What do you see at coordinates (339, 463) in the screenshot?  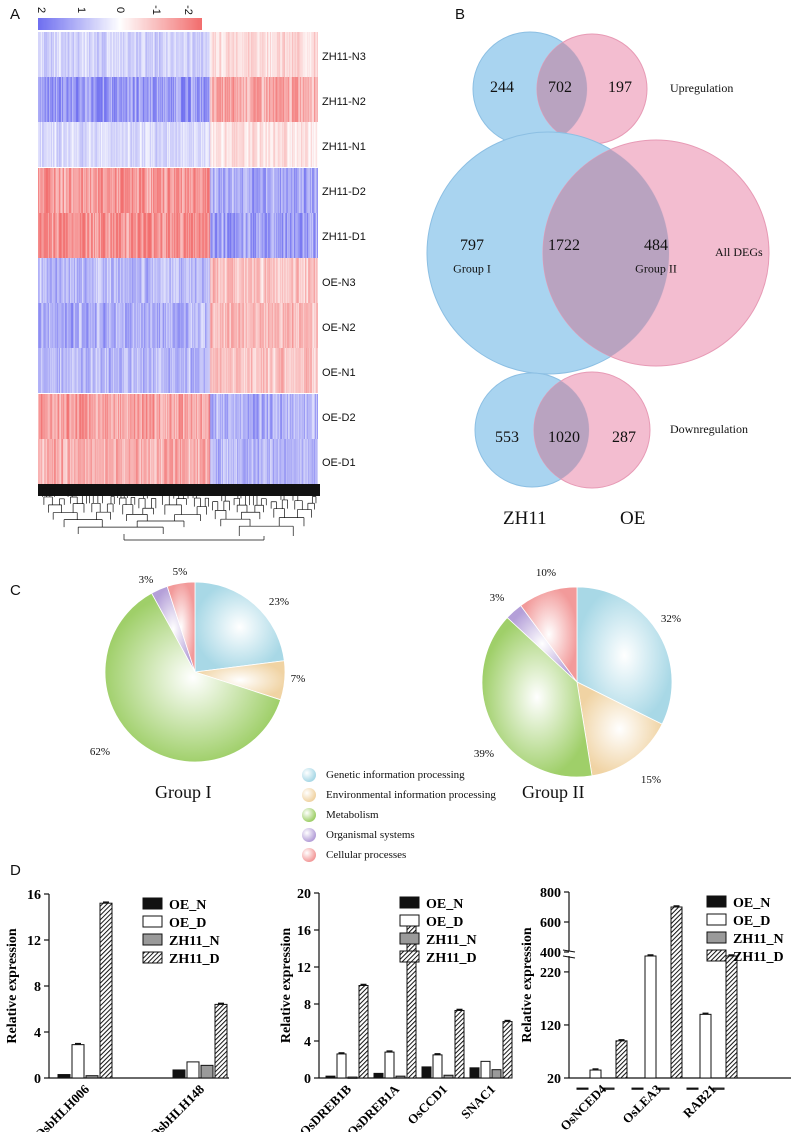 I see `heatmap-row-label: OE-D1` at bounding box center [339, 463].